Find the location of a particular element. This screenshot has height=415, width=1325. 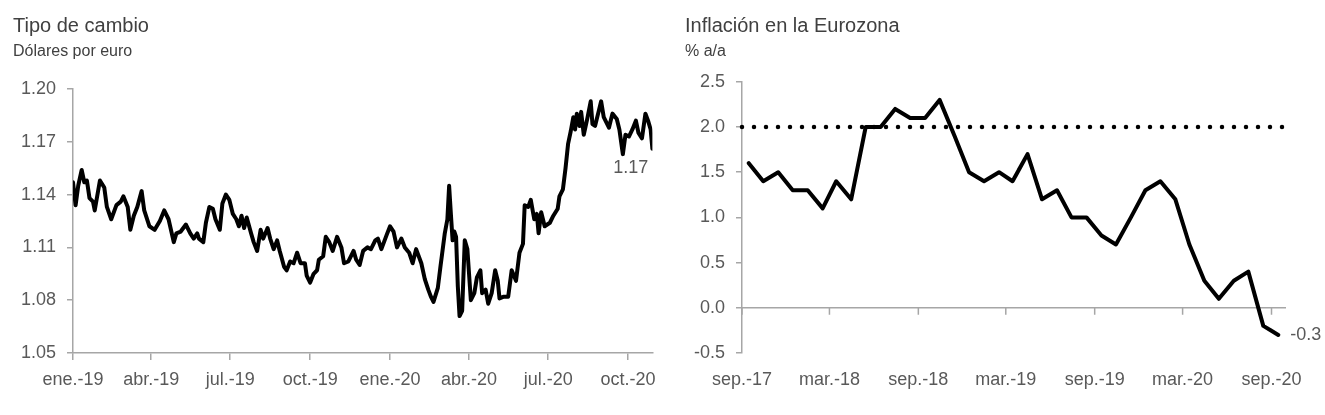

y-tick-label: 1.20 is located at coordinates (38, 87).